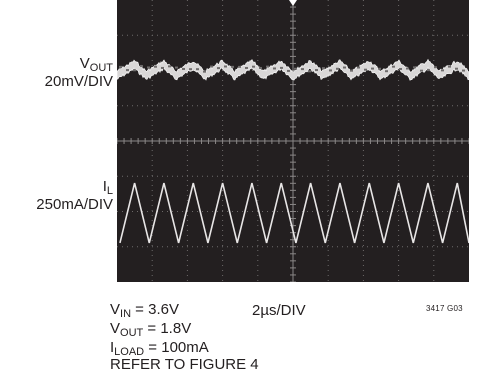 This screenshot has height=385, width=479. I want to click on condition-vin: VIN = 3.6V, so click(144, 310).